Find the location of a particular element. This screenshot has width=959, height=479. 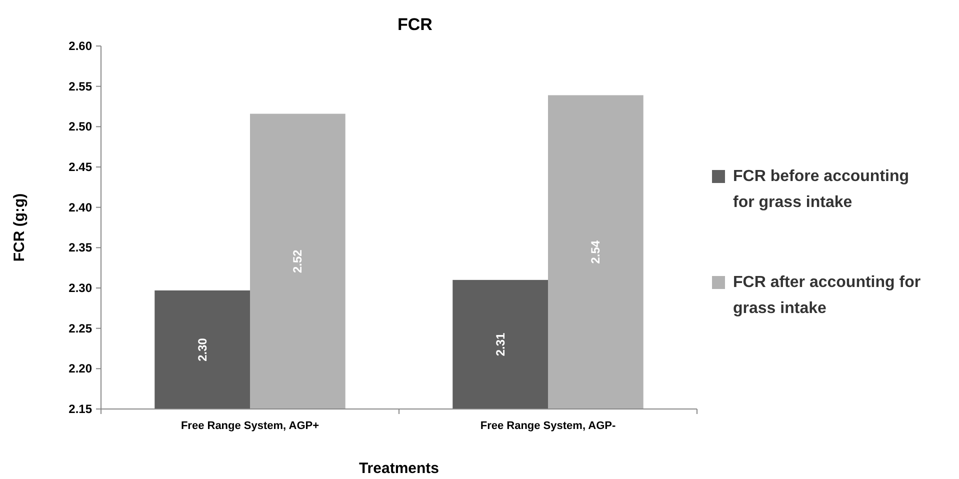

y-tick-label: 2.20 is located at coordinates (80, 369).